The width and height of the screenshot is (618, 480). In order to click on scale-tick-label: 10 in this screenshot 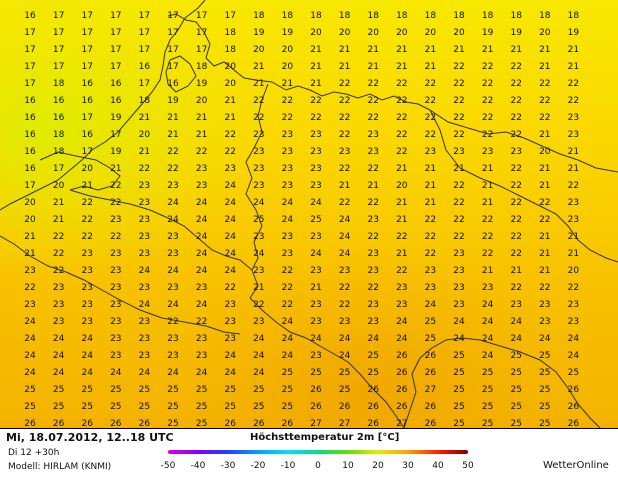, I will do `click(348, 466)`.